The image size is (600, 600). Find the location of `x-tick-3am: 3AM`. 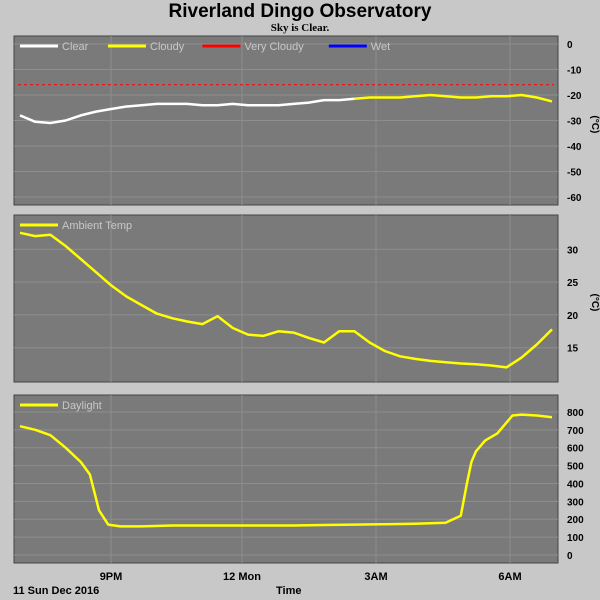

x-tick-3am: 3AM is located at coordinates (376, 577).